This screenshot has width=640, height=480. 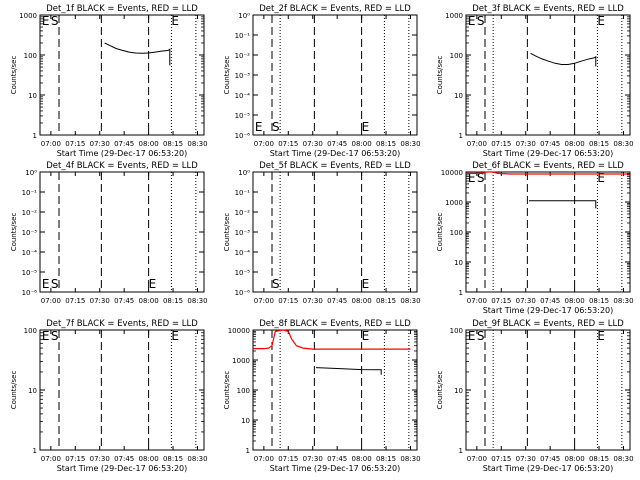 What do you see at coordinates (335, 9) in the screenshot?
I see `panel-2-title: Det_2f BLACK = Events, RED = LLD` at bounding box center [335, 9].